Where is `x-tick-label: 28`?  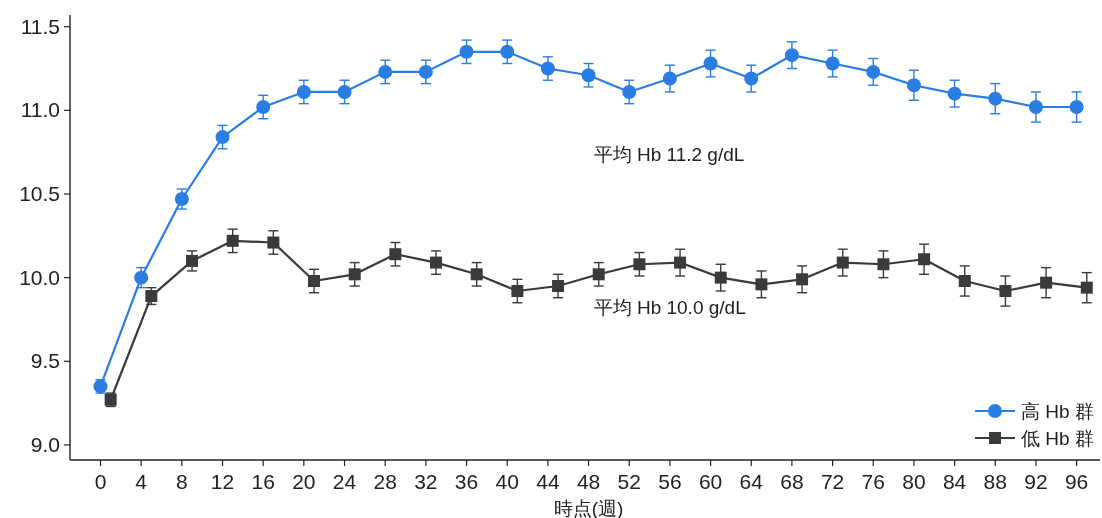 x-tick-label: 28 is located at coordinates (385, 481).